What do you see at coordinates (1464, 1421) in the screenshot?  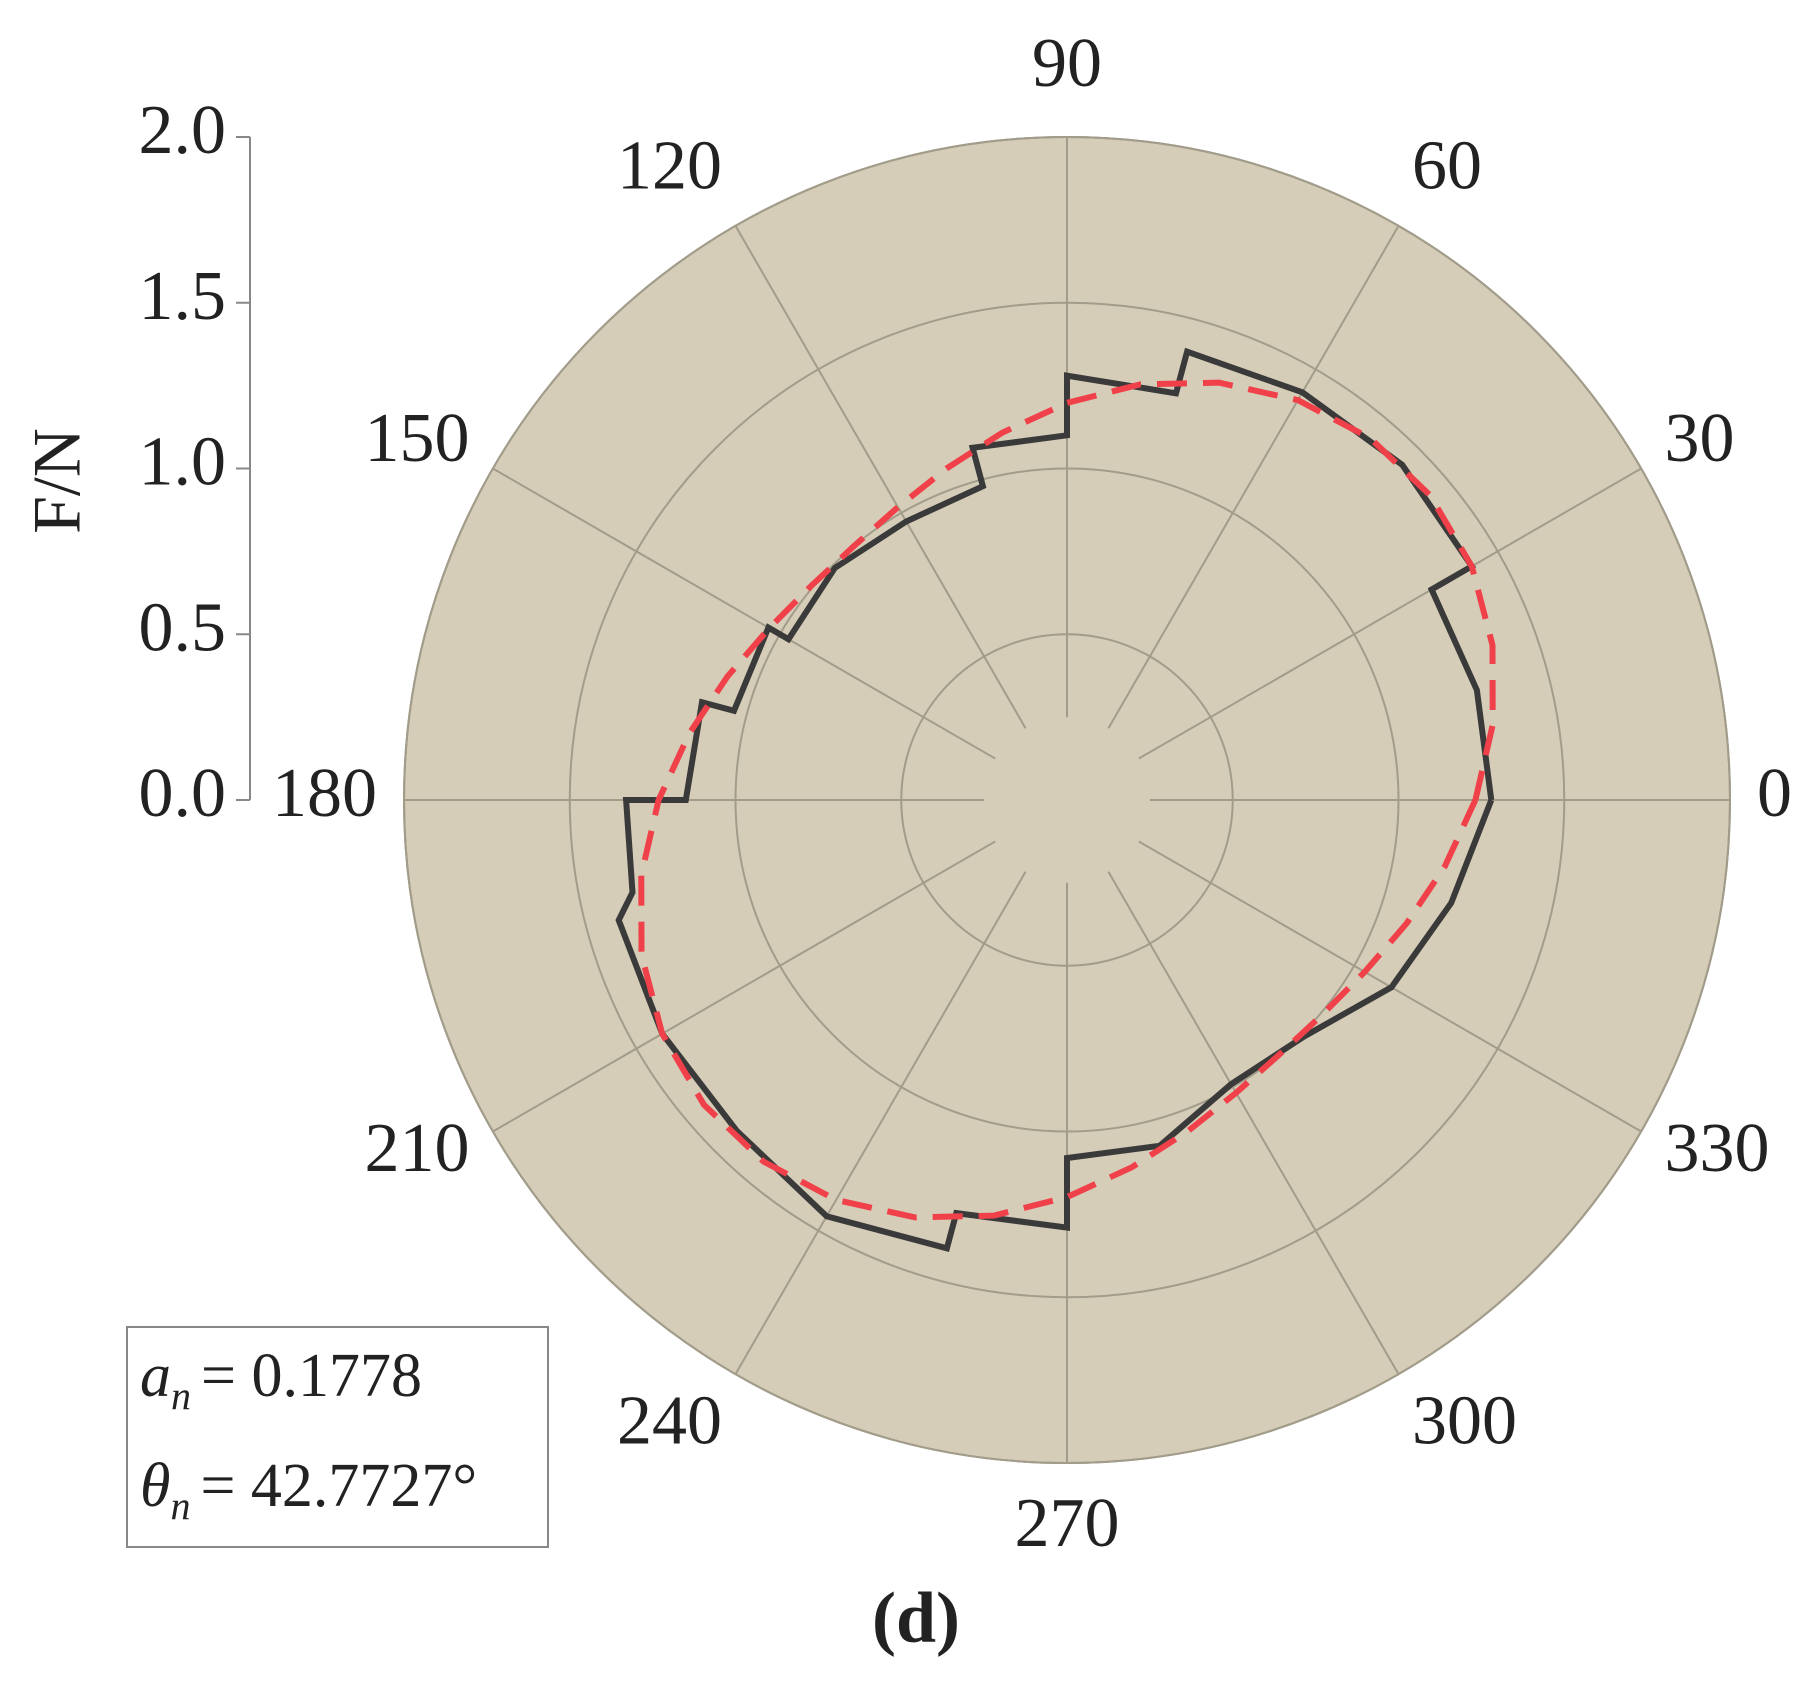 I see `angle-tick-label: 300` at bounding box center [1464, 1421].